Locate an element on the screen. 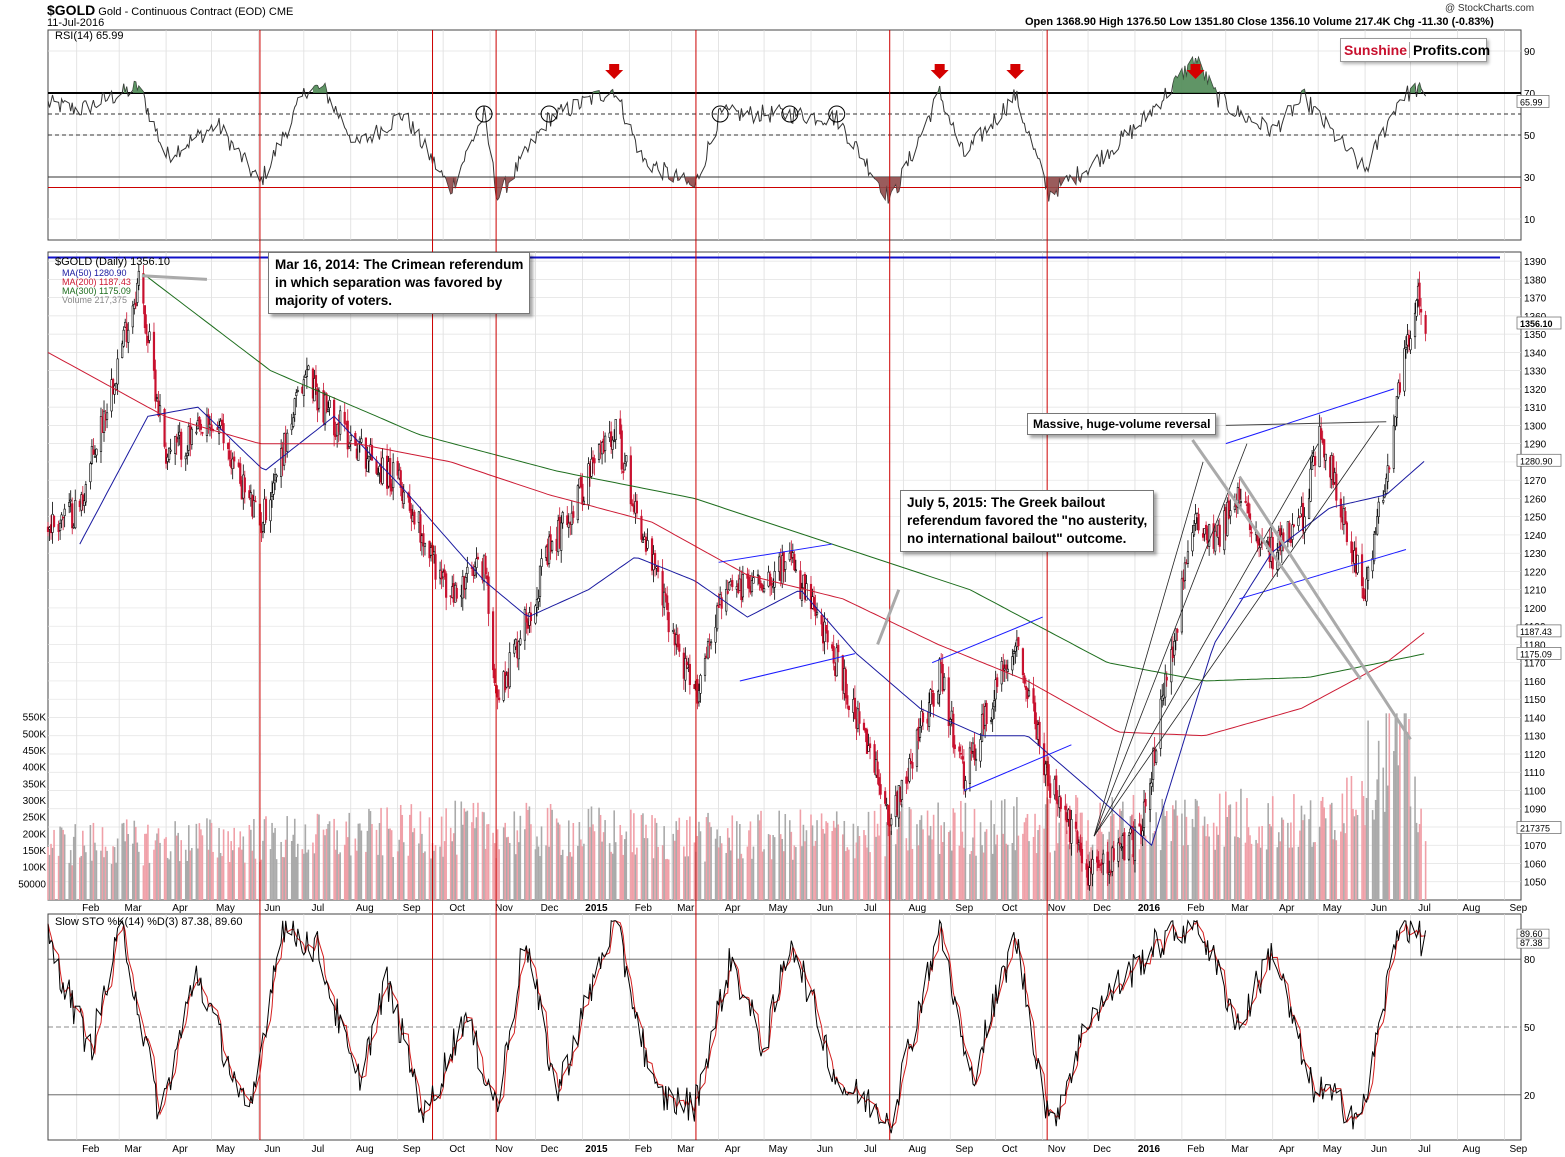 The height and width of the screenshot is (1157, 1565). x-tick-label: Apr is located at coordinates (733, 1149).